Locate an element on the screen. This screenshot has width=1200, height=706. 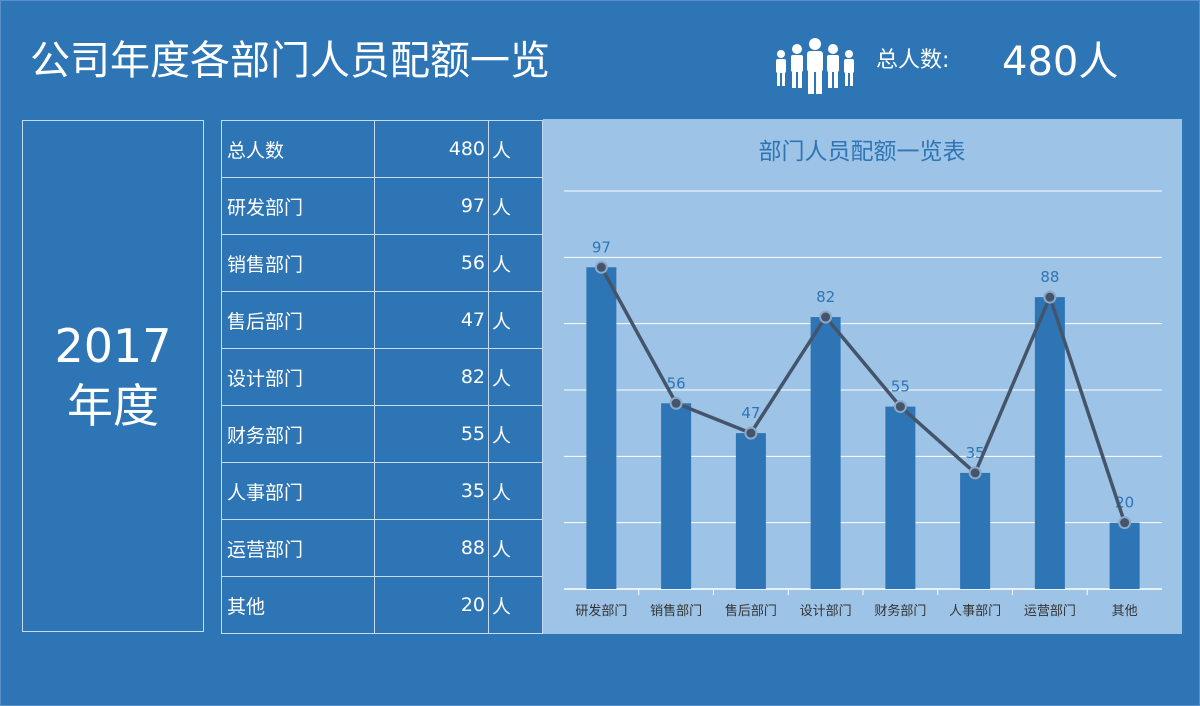
data-label: 47 is located at coordinates (750, 413).